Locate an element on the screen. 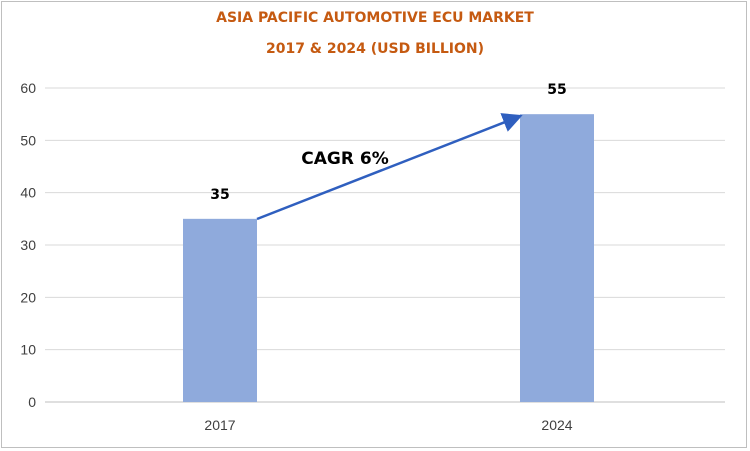  y-tick-label: 20 is located at coordinates (28, 297).